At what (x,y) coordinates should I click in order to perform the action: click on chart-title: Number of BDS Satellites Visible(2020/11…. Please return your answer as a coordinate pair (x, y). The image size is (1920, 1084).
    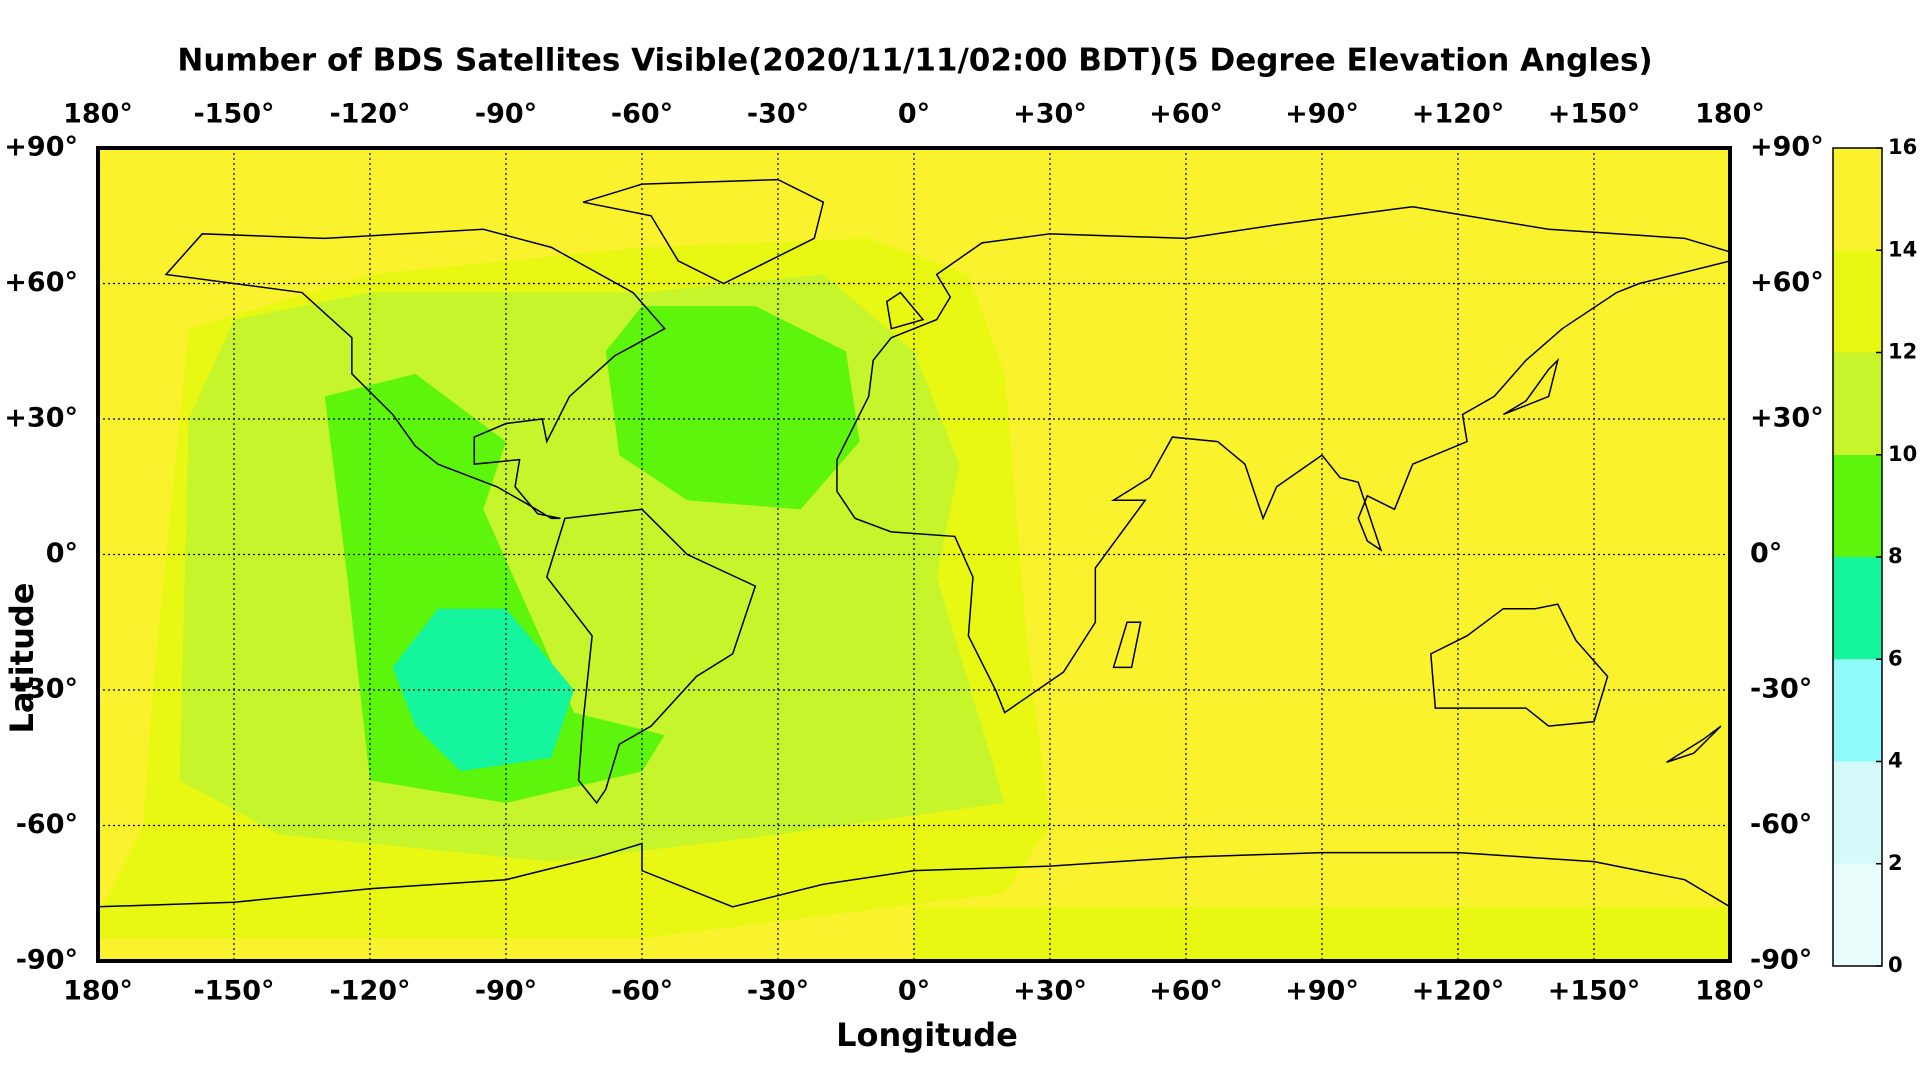
    Looking at the image, I should click on (914, 61).